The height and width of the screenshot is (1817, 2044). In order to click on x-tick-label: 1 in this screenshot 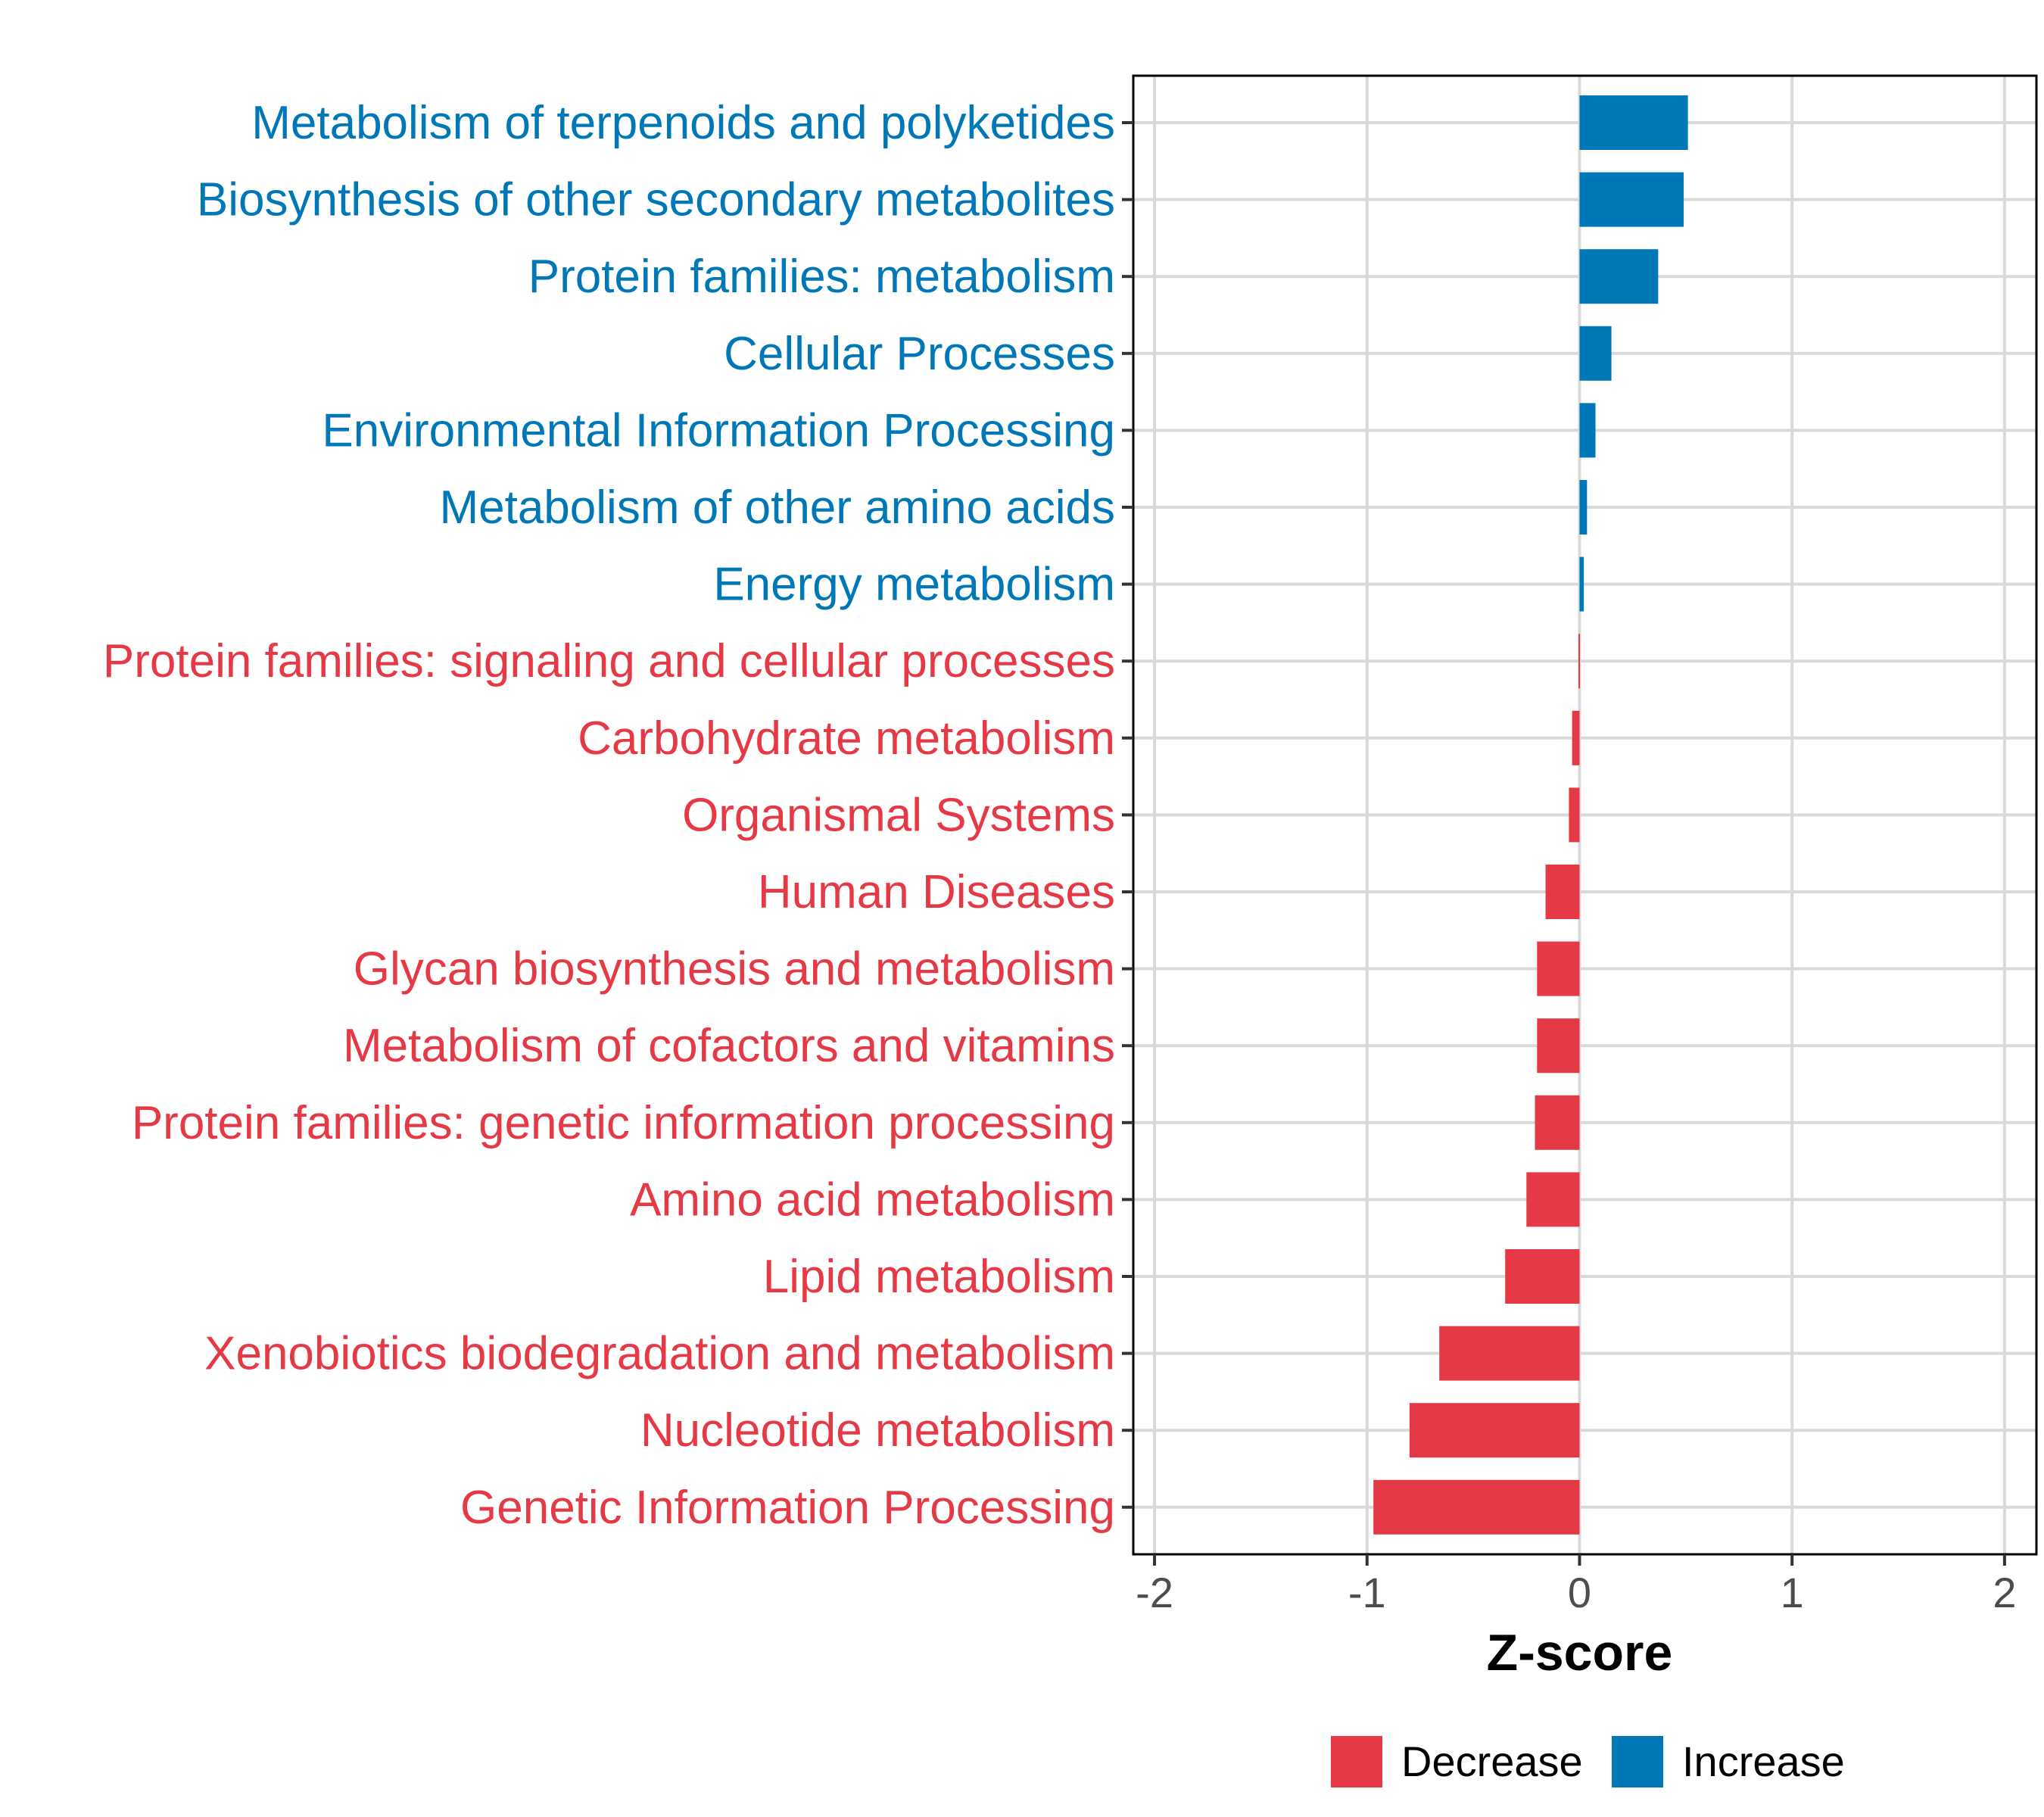, I will do `click(1792, 1592)`.